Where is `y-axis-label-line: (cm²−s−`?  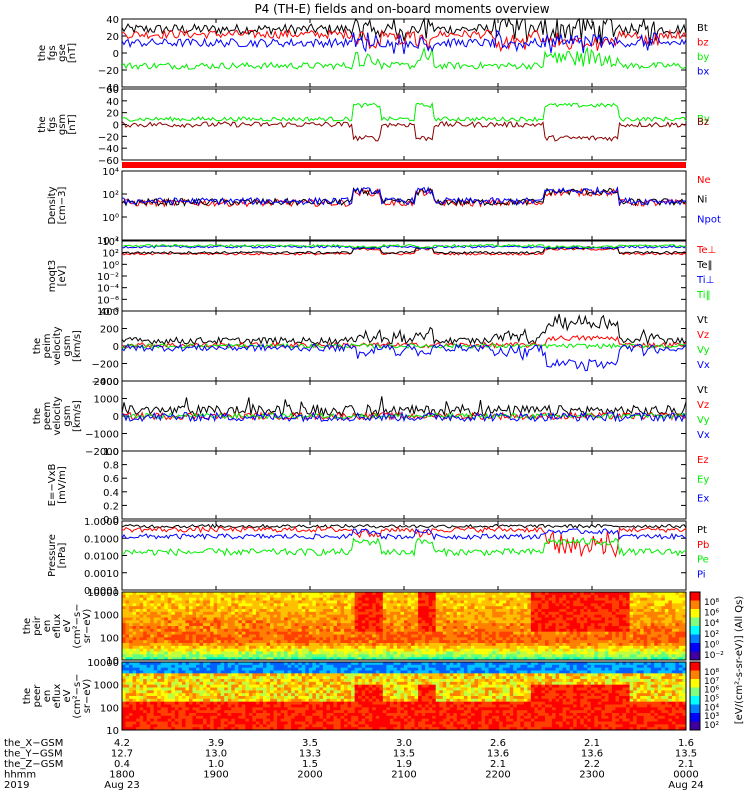 y-axis-label-line: (cm²−s− is located at coordinates (77, 695).